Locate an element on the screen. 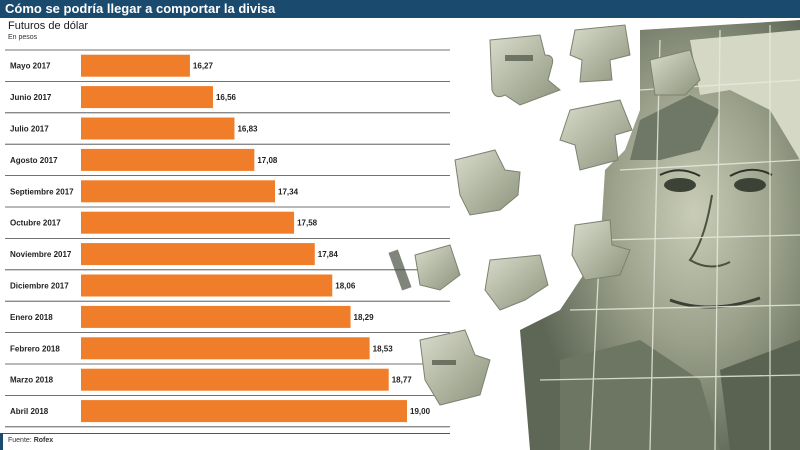  value-label: 17,58 is located at coordinates (307, 223).